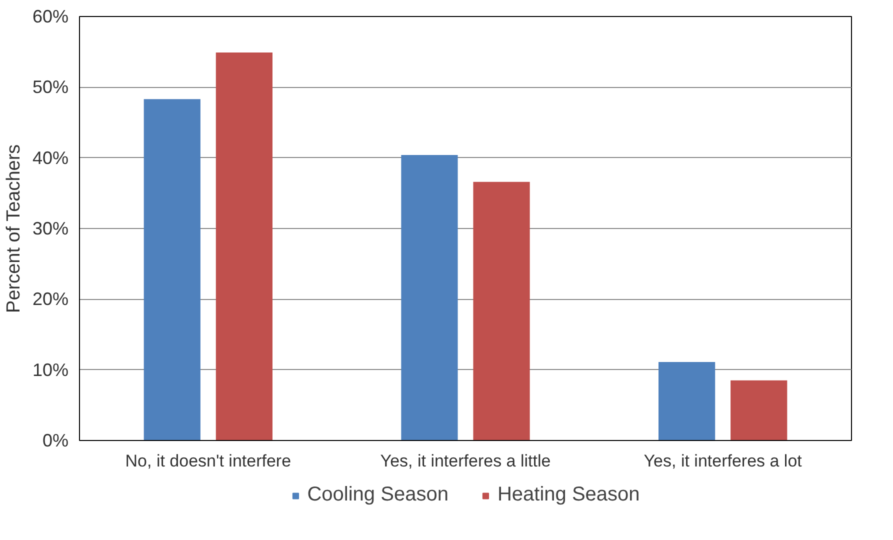 The height and width of the screenshot is (540, 893). What do you see at coordinates (50, 158) in the screenshot?
I see `y-tick-label: 40%` at bounding box center [50, 158].